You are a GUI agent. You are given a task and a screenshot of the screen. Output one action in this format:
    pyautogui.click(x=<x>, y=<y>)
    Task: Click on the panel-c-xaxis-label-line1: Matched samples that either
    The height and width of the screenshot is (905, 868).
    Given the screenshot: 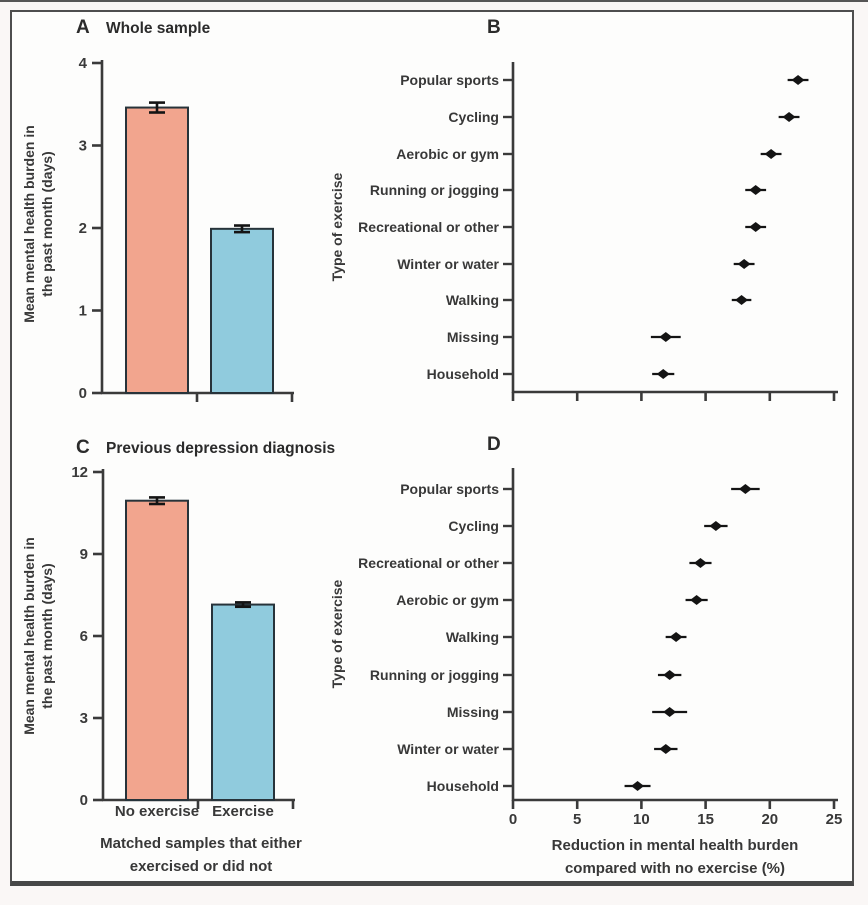 What is the action you would take?
    pyautogui.click(x=201, y=843)
    